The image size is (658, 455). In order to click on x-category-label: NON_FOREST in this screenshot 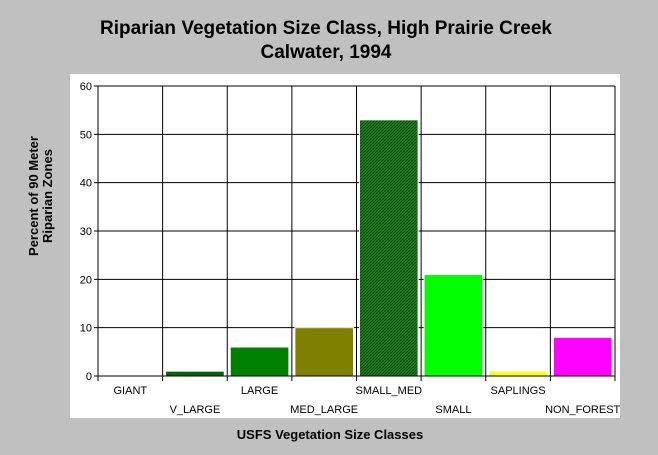, I will do `click(582, 410)`.